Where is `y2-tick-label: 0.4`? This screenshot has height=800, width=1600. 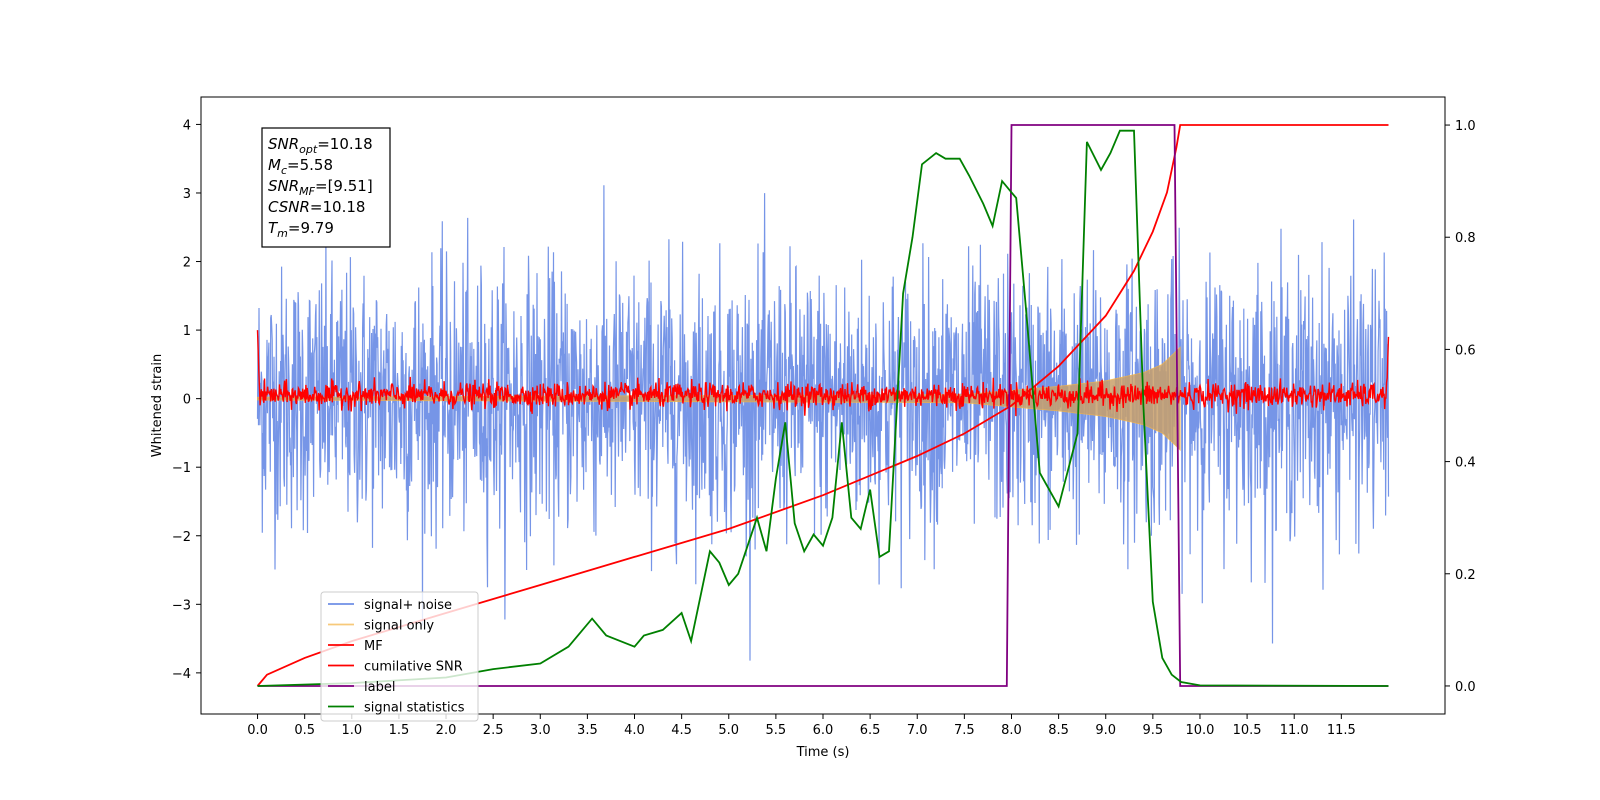 y2-tick-label: 0.4 is located at coordinates (1465, 463).